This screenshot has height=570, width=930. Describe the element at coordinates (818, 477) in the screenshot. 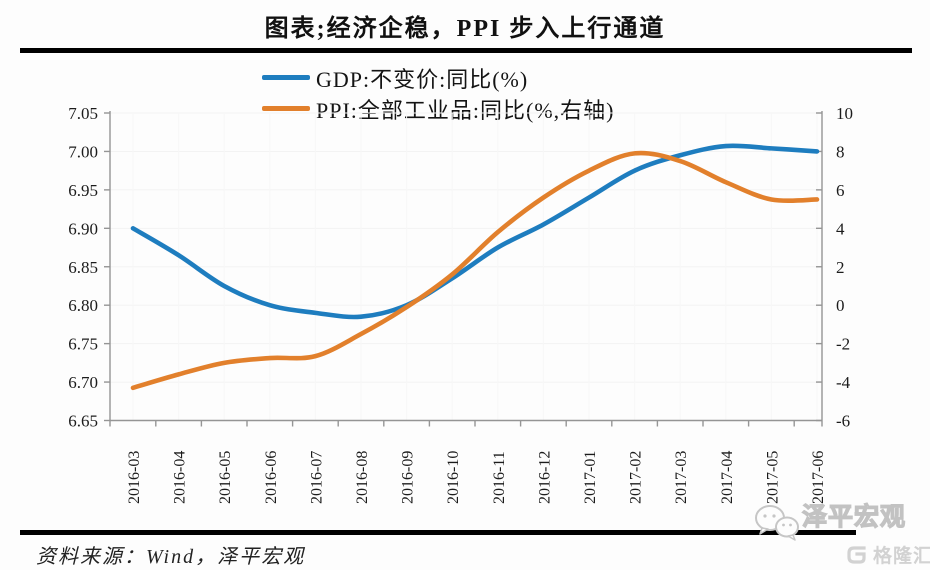

I see `x-axis-label: 2017-06` at that location.